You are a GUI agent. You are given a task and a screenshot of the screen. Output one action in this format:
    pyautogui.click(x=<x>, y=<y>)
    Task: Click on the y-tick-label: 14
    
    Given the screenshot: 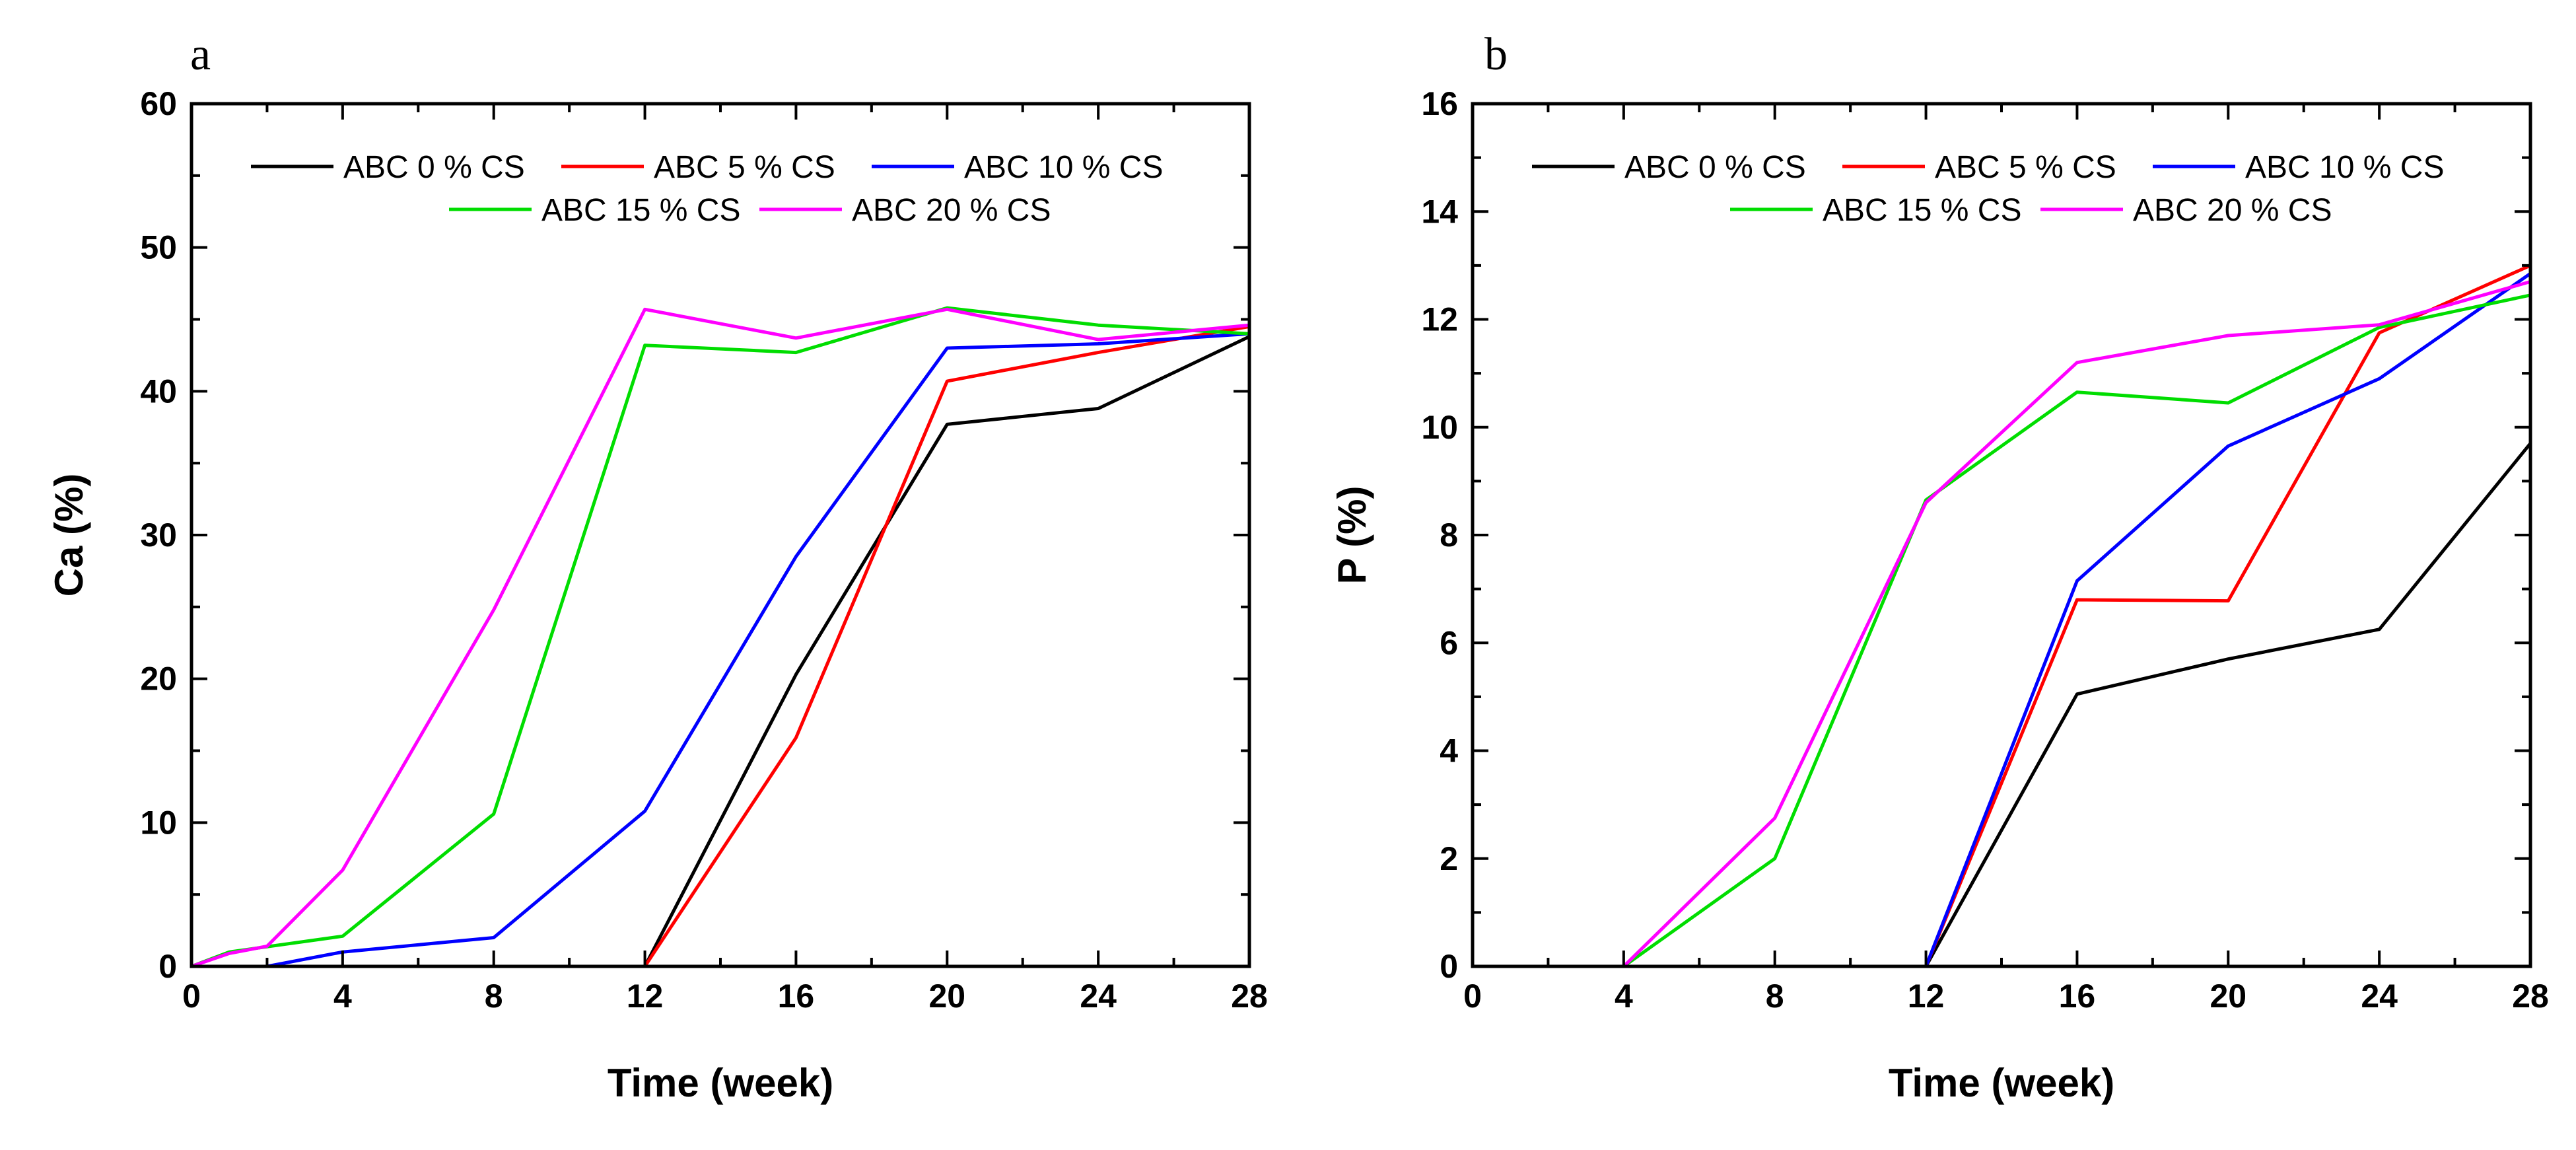 What is the action you would take?
    pyautogui.click(x=1439, y=211)
    